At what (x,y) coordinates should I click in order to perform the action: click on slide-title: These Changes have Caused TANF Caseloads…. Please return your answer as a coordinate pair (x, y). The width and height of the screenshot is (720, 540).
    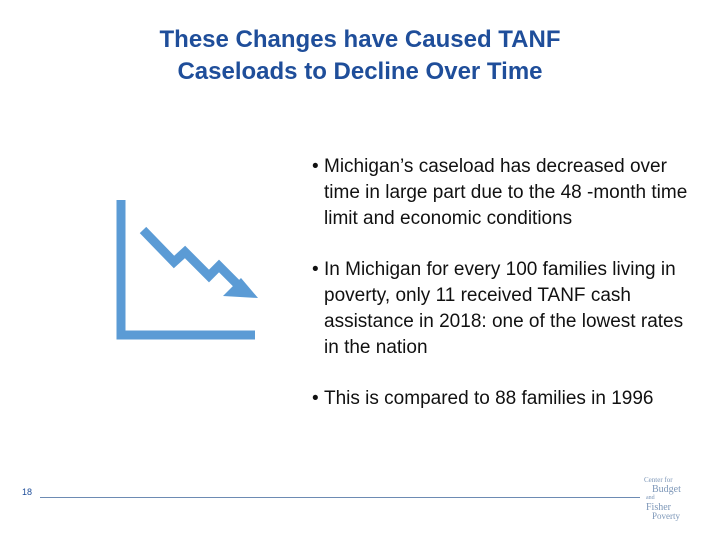
    Looking at the image, I should click on (360, 56).